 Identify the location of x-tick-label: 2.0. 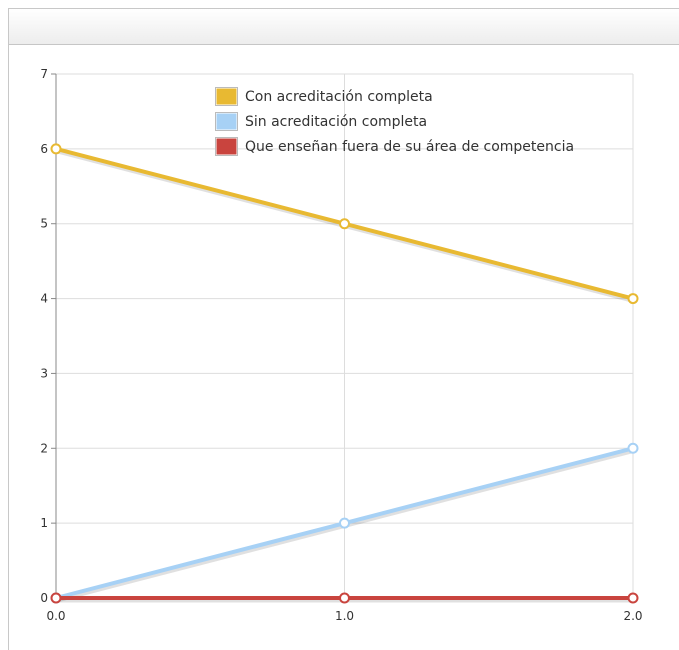
(632, 616).